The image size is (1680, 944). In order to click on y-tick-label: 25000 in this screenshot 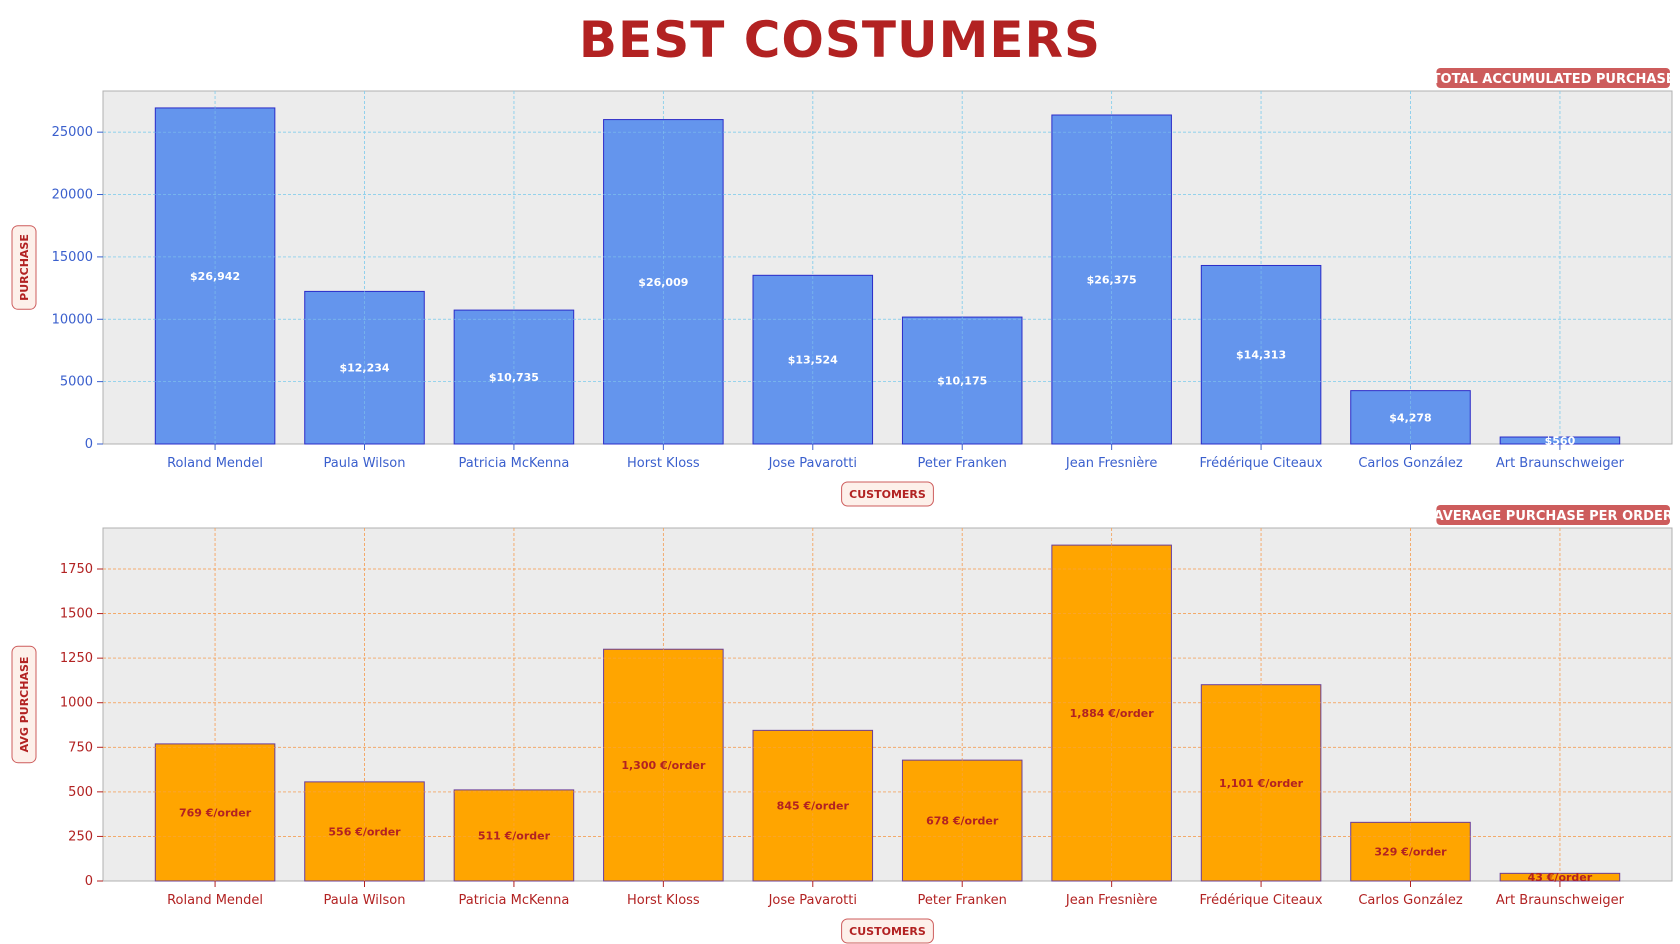, I will do `click(72, 132)`.